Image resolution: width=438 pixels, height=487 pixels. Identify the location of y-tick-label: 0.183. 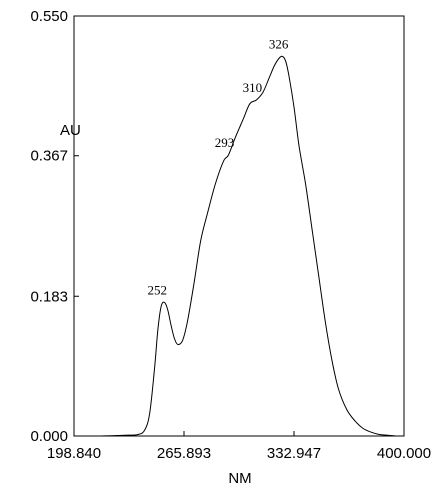
(49, 296).